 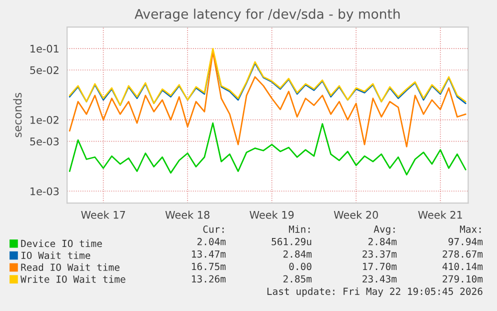 I want to click on x-tick-label: Week 18, so click(x=187, y=214).